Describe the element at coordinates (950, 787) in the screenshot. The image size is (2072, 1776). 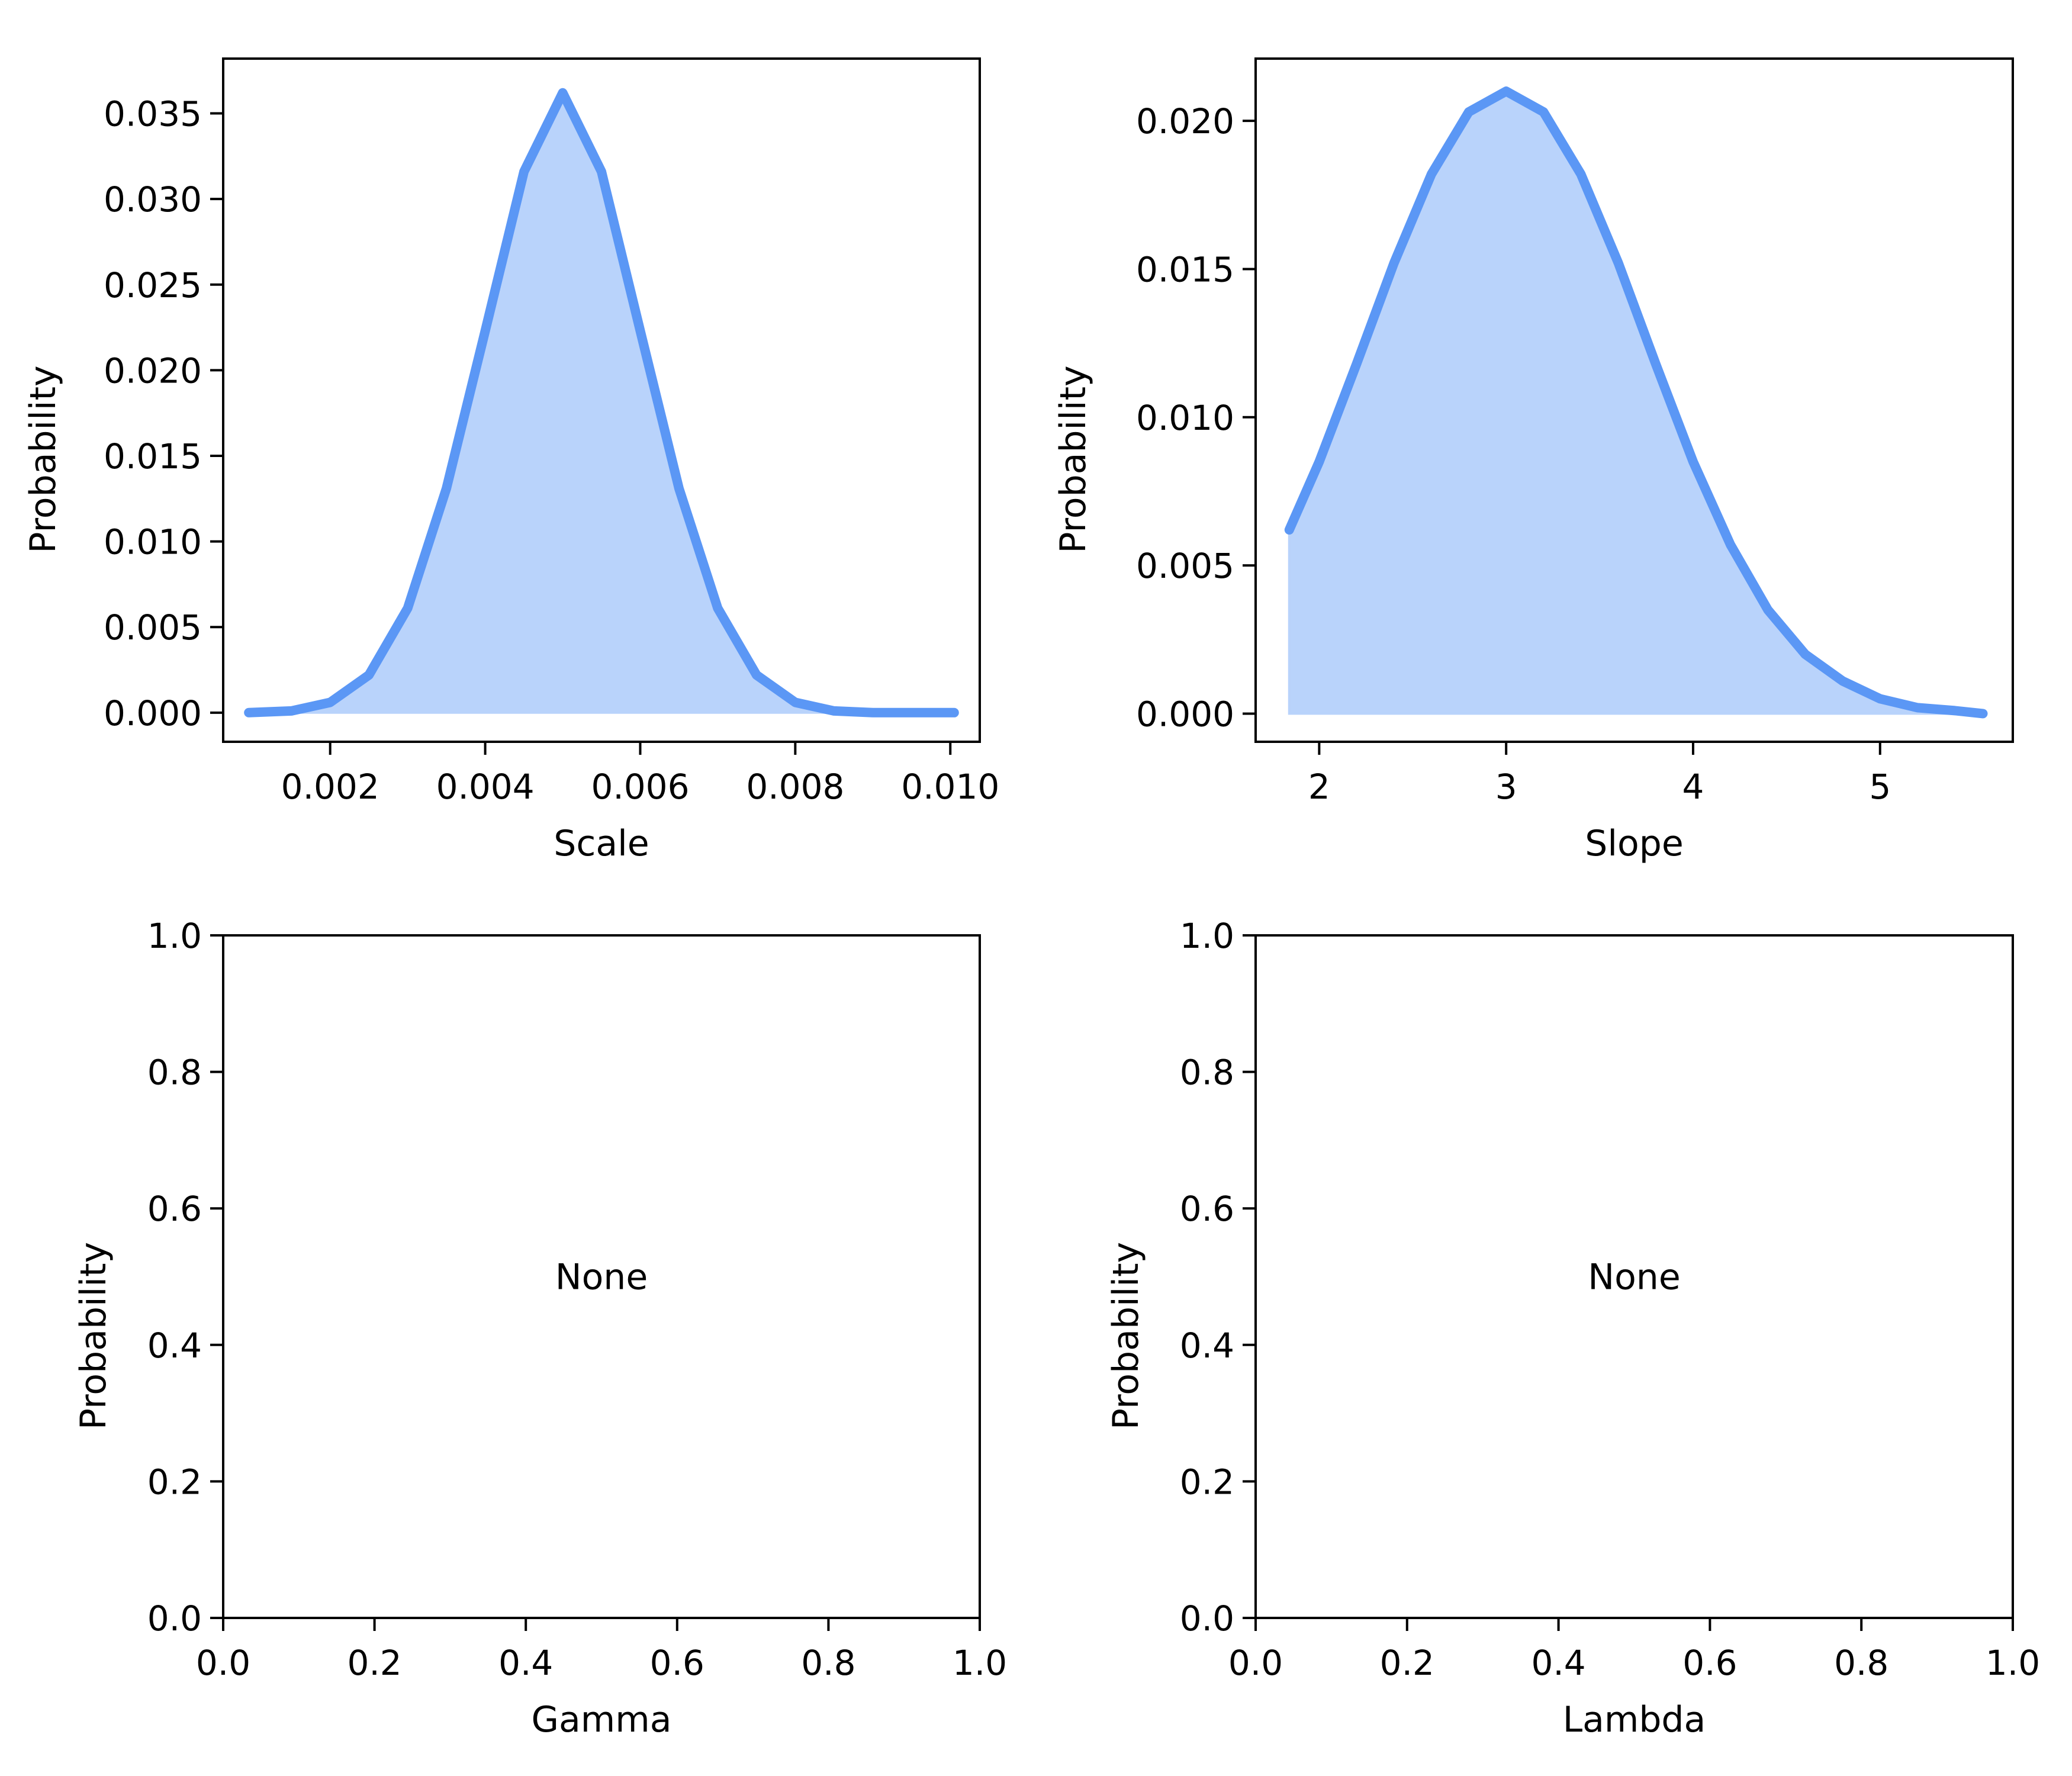
I see `x-tick-label-scale: 0.010` at that location.